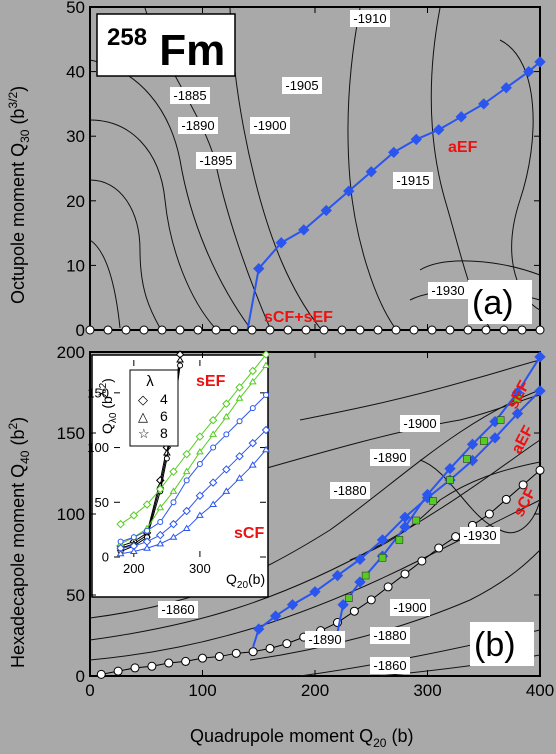 This screenshot has width=556, height=754. What do you see at coordinates (495, 645) in the screenshot?
I see `panel-b-label: (b)` at bounding box center [495, 645].